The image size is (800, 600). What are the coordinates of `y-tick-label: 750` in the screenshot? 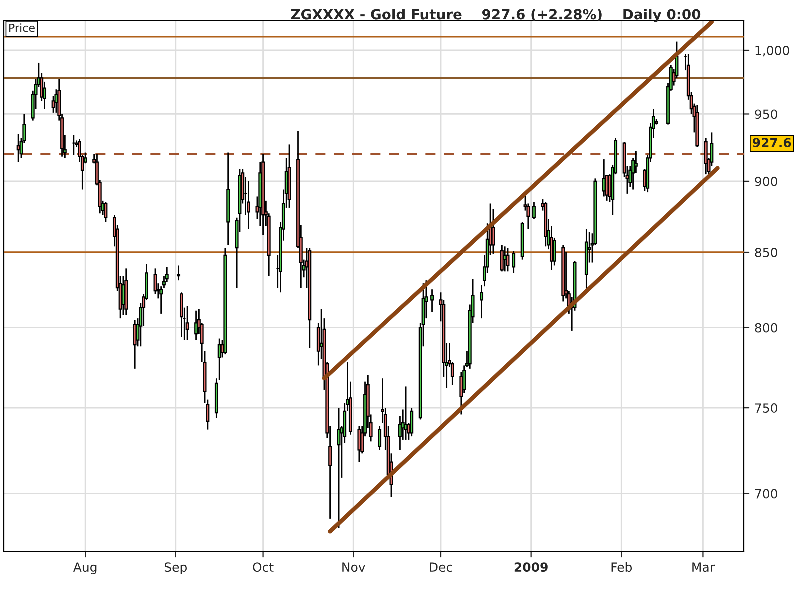 It's located at (766, 409).